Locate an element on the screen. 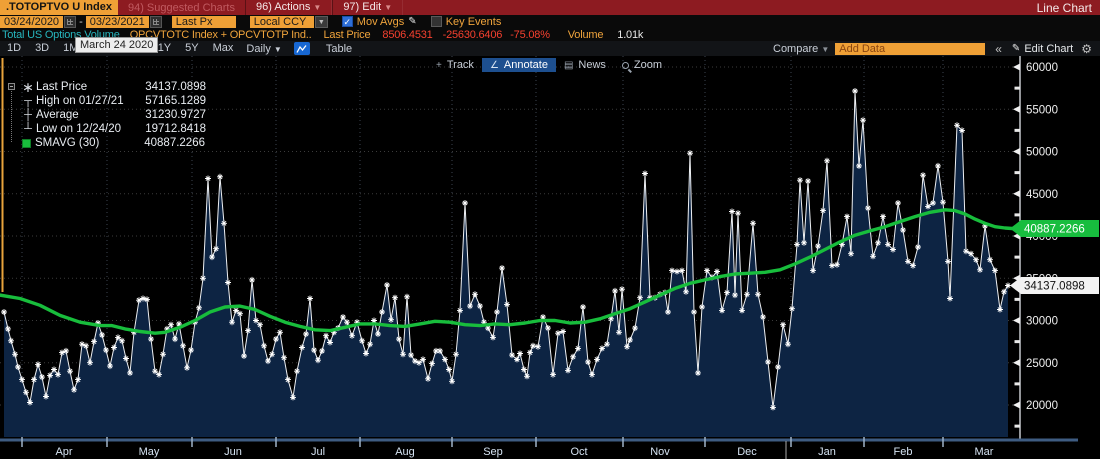  actions-menu: 96) Actions ▼ is located at coordinates (288, 7).